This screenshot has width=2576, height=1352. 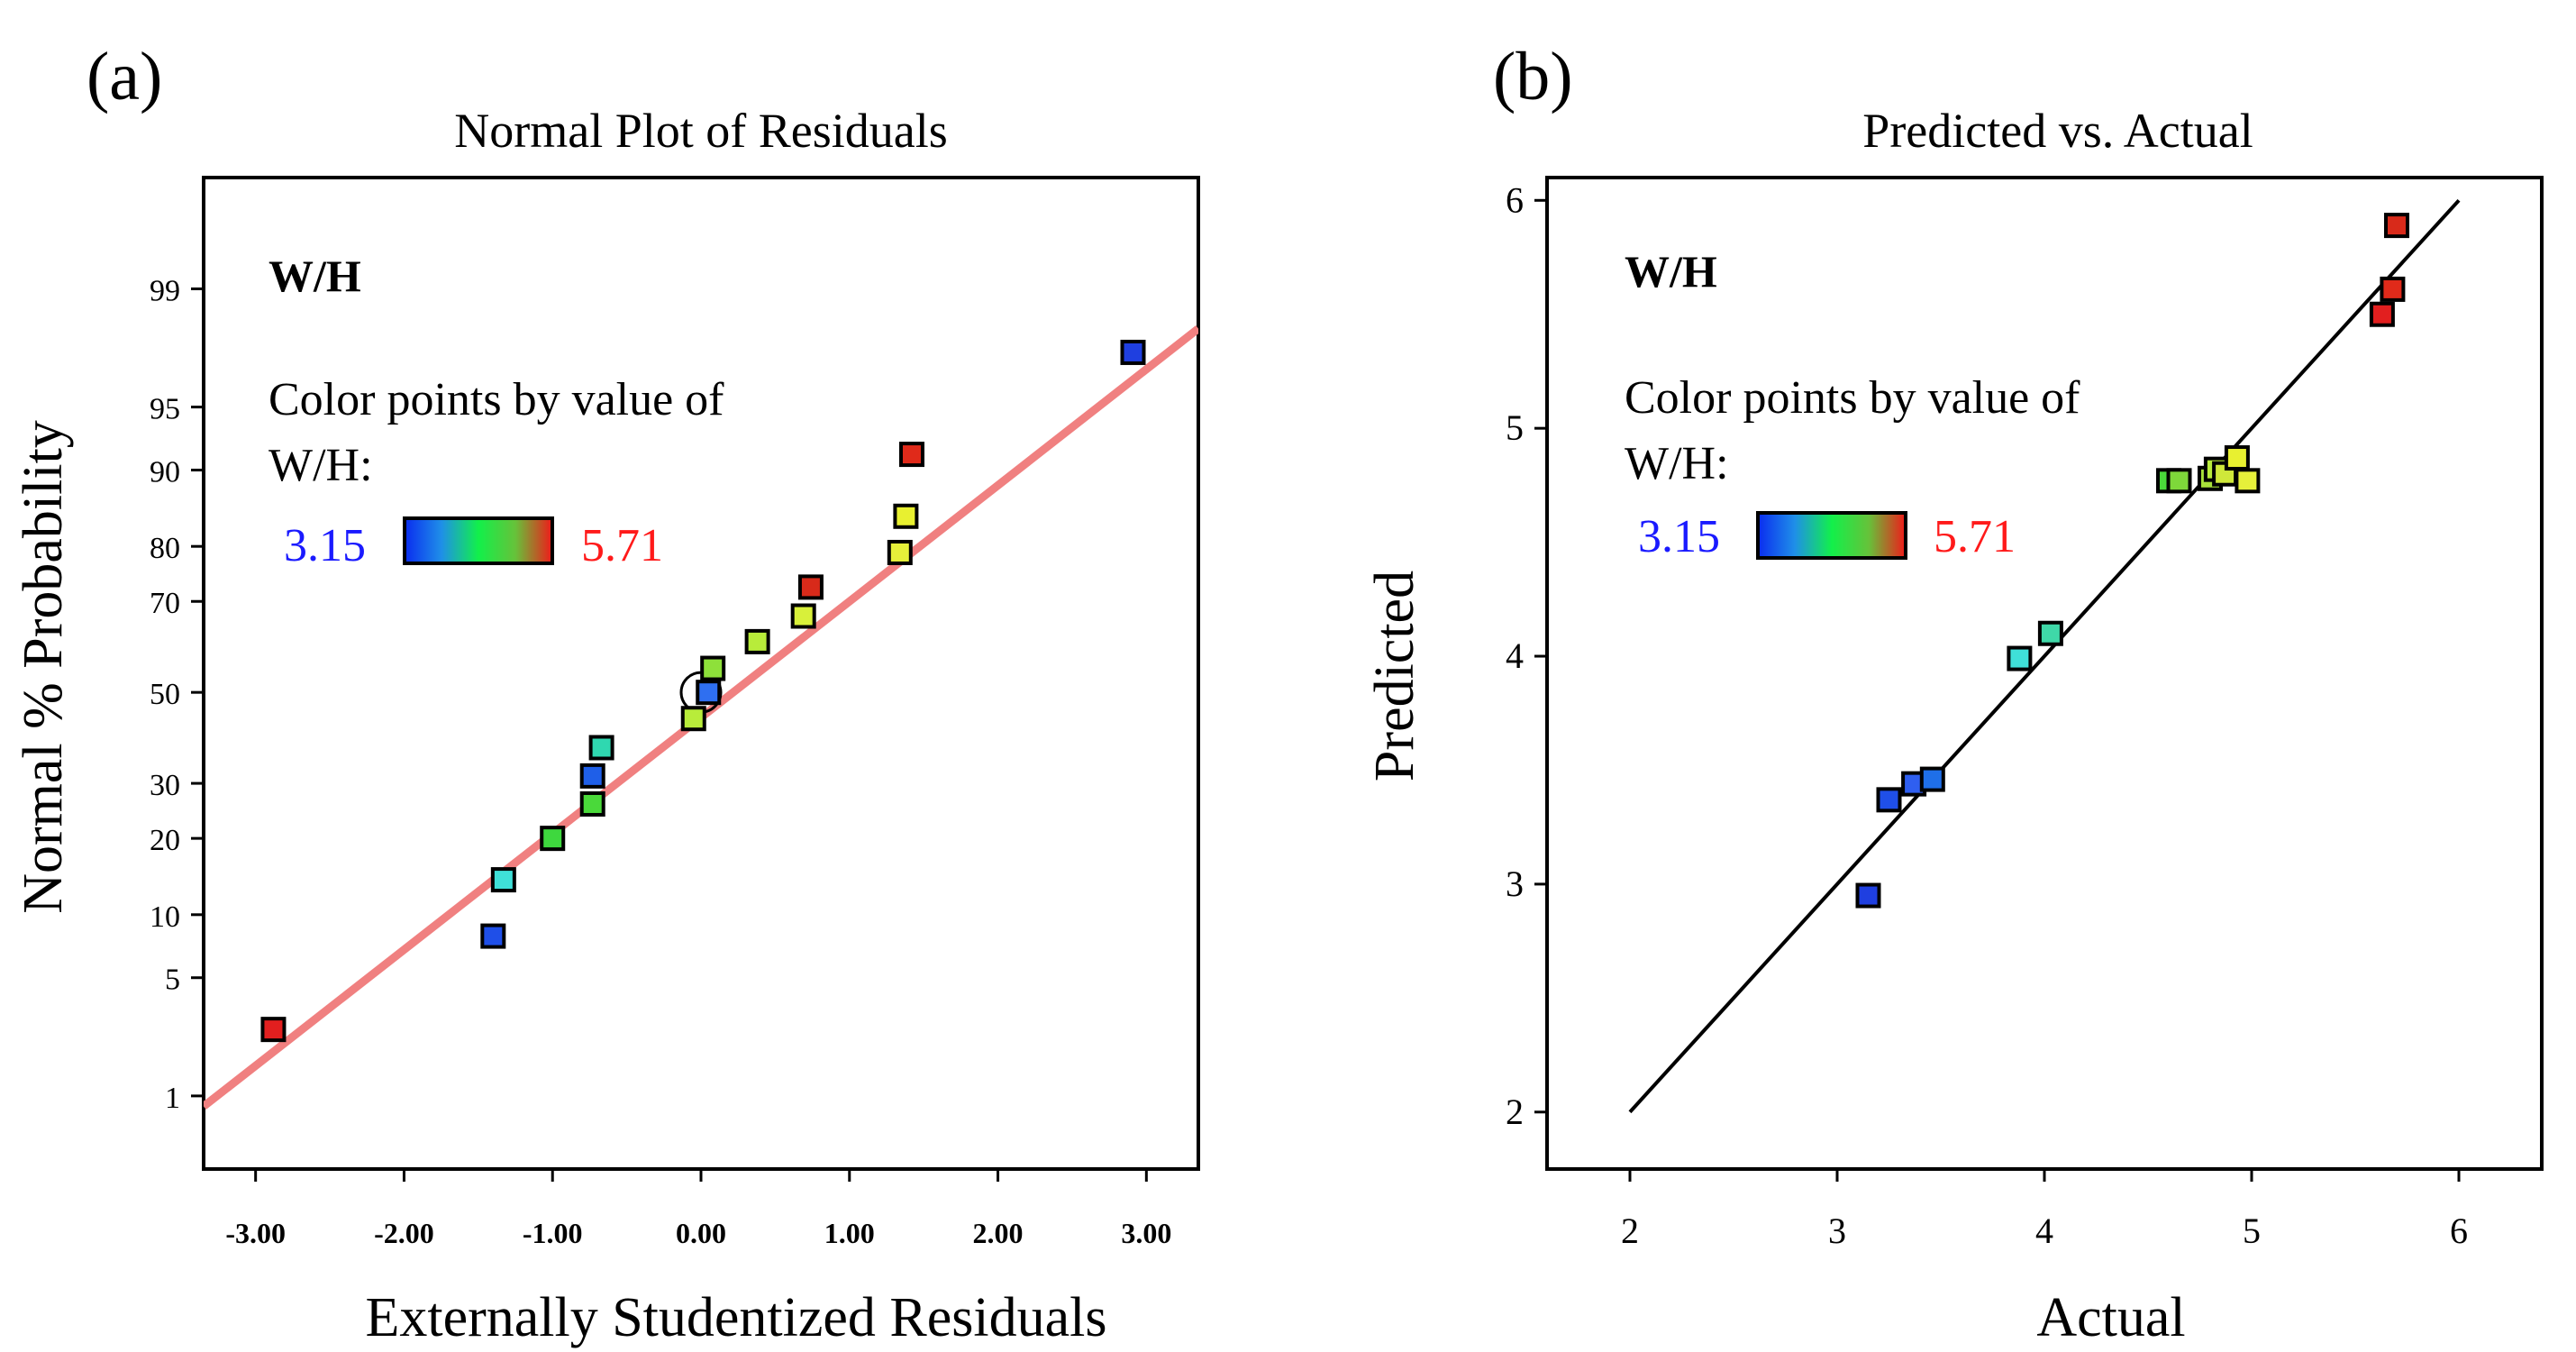 What do you see at coordinates (165, 548) in the screenshot?
I see `y-tick-label: 80` at bounding box center [165, 548].